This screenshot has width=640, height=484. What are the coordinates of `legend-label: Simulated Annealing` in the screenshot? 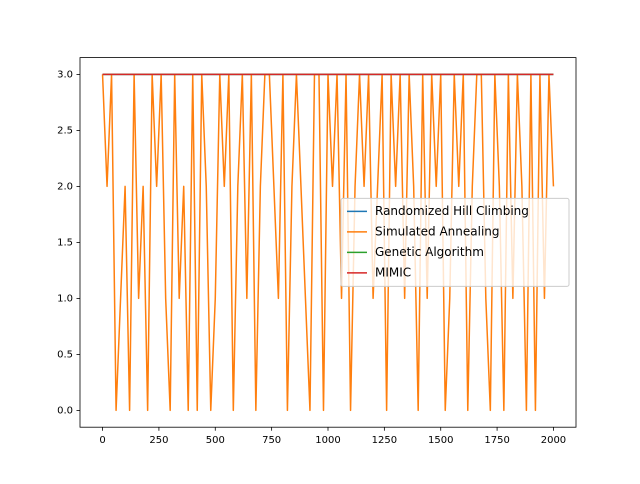 It's located at (437, 231).